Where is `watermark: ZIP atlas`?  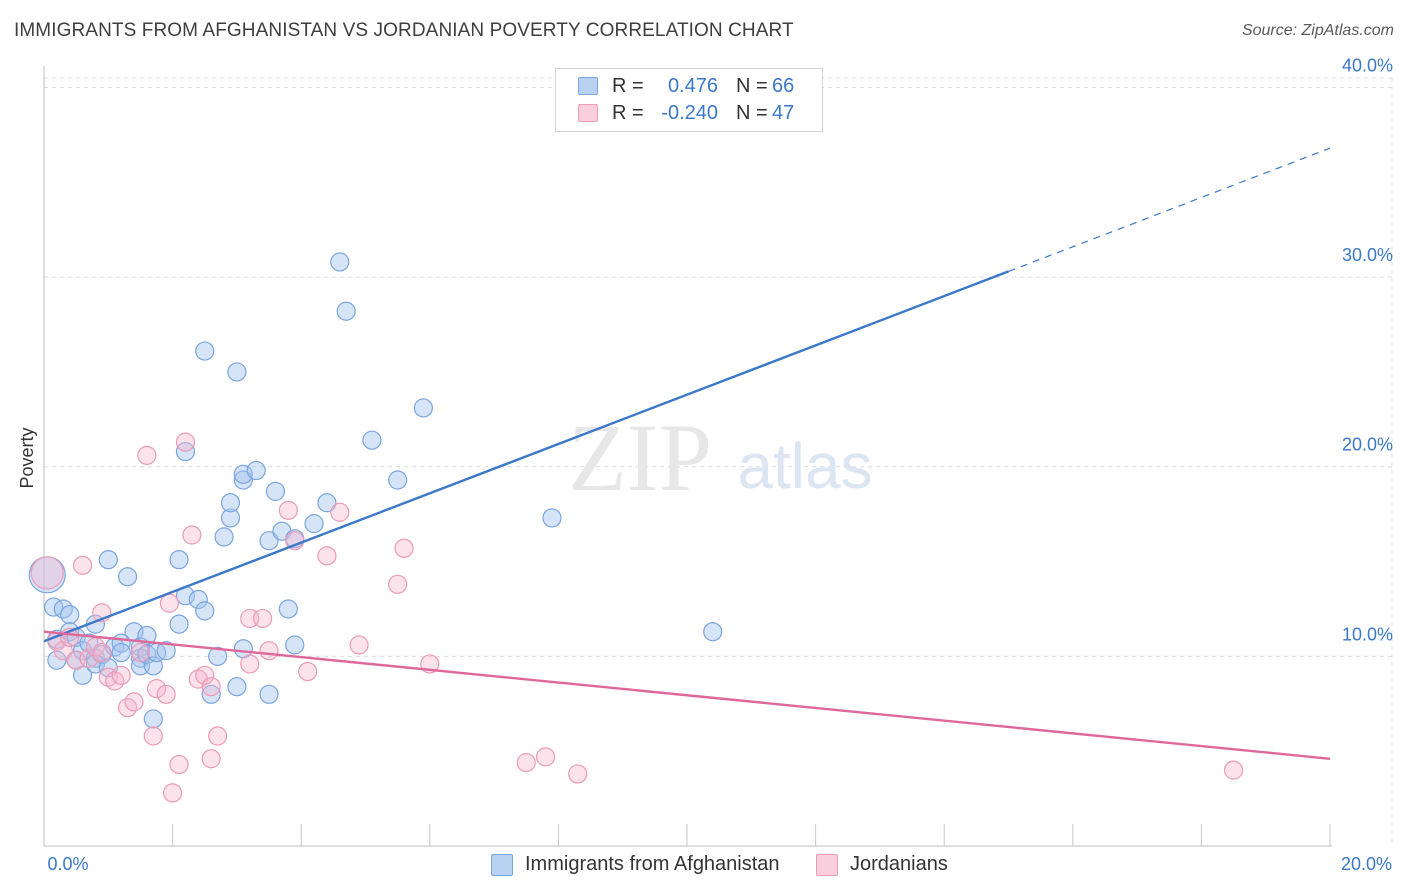 watermark: ZIP atlas is located at coordinates (720, 457).